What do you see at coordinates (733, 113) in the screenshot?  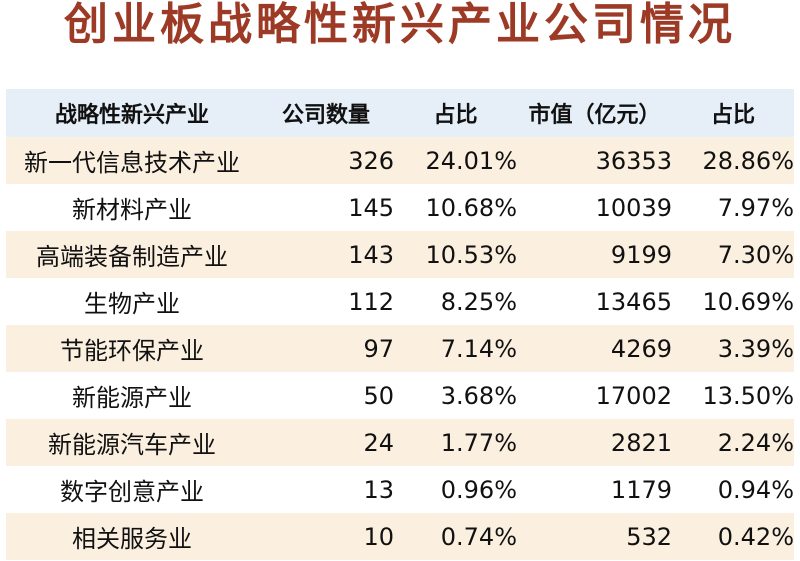 I see `header-cap-share: 占比` at bounding box center [733, 113].